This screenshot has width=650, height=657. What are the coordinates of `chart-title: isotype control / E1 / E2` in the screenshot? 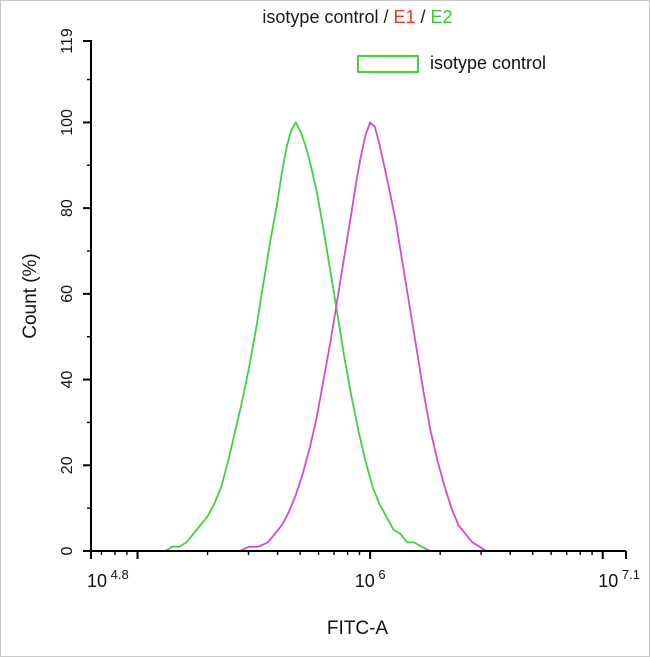 It's located at (357, 17).